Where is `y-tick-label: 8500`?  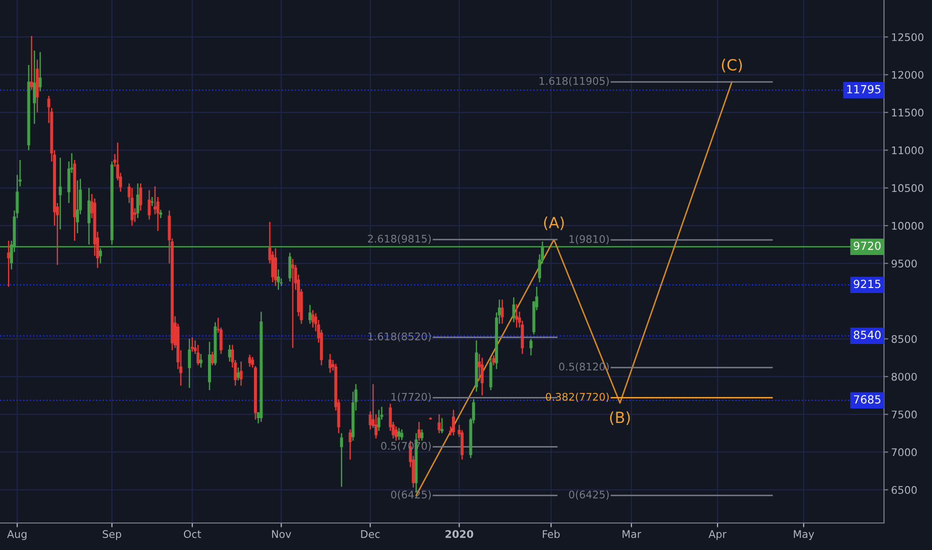
y-tick-label: 8500 is located at coordinates (904, 339).